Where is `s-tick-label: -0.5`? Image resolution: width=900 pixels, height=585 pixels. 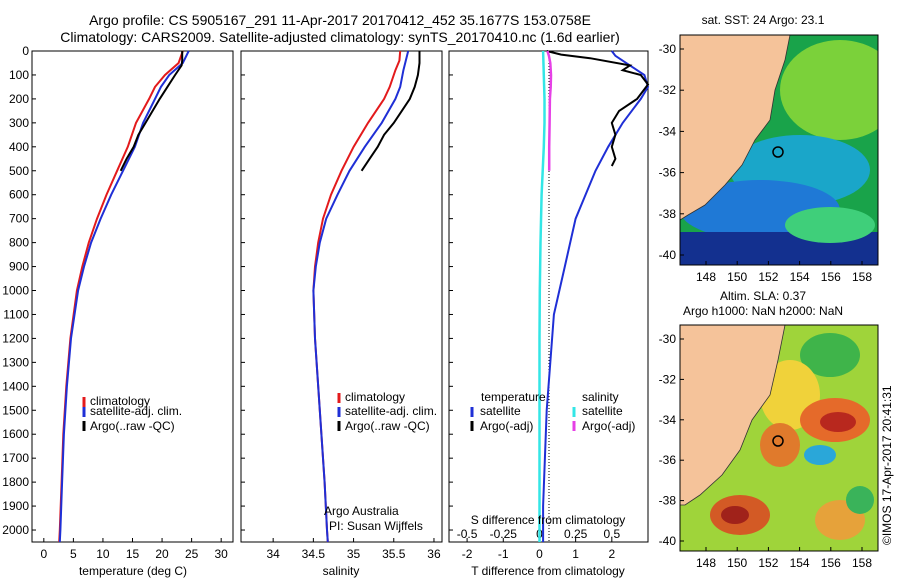 s-tick-label: -0.5 is located at coordinates (467, 534).